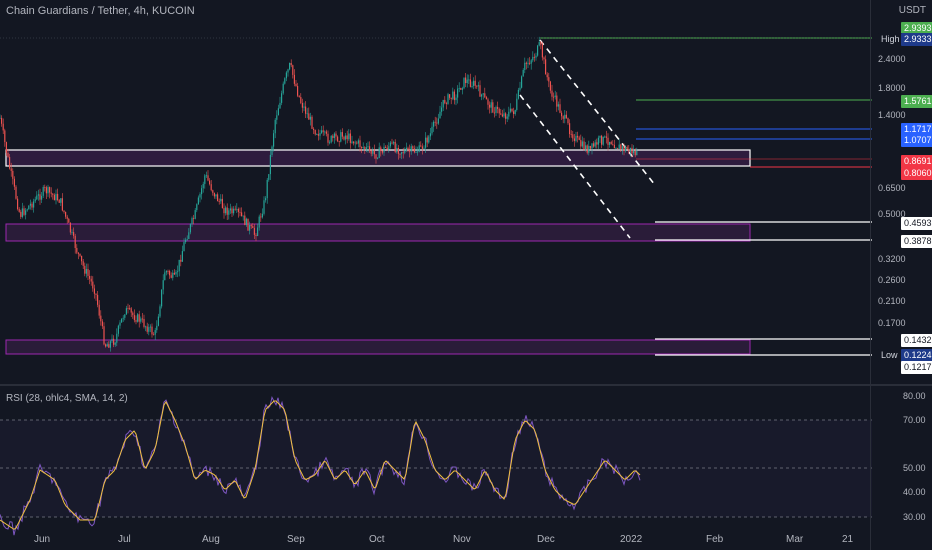 The width and height of the screenshot is (932, 550). I want to click on price-tag: 0.1224, so click(916, 355).